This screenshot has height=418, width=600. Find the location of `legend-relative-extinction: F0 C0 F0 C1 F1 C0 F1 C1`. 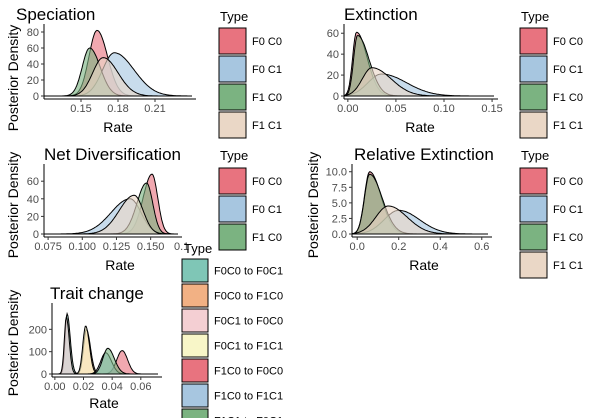

legend-relative-extinction: F0 C0 F0 C1 F1 C0 F1 C1 is located at coordinates (551, 223).